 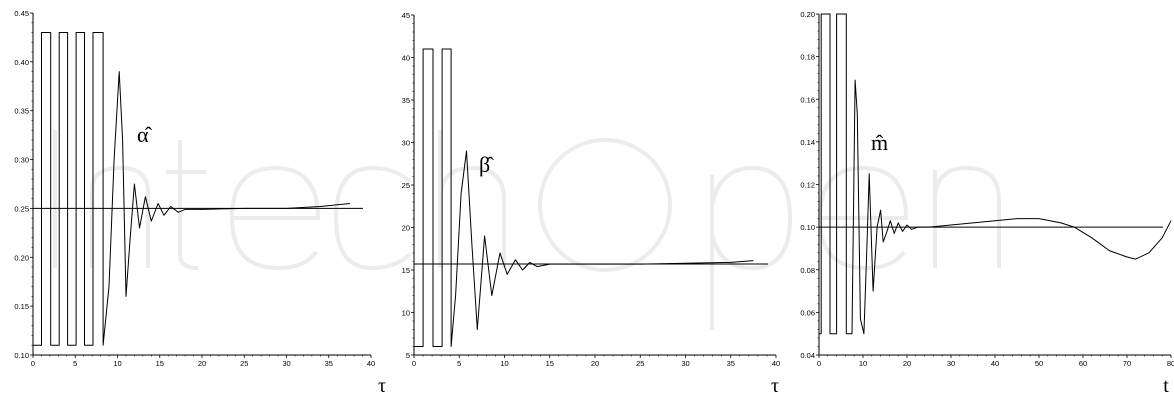 I want to click on y-tick-label: 0.25, so click(x=21, y=208).